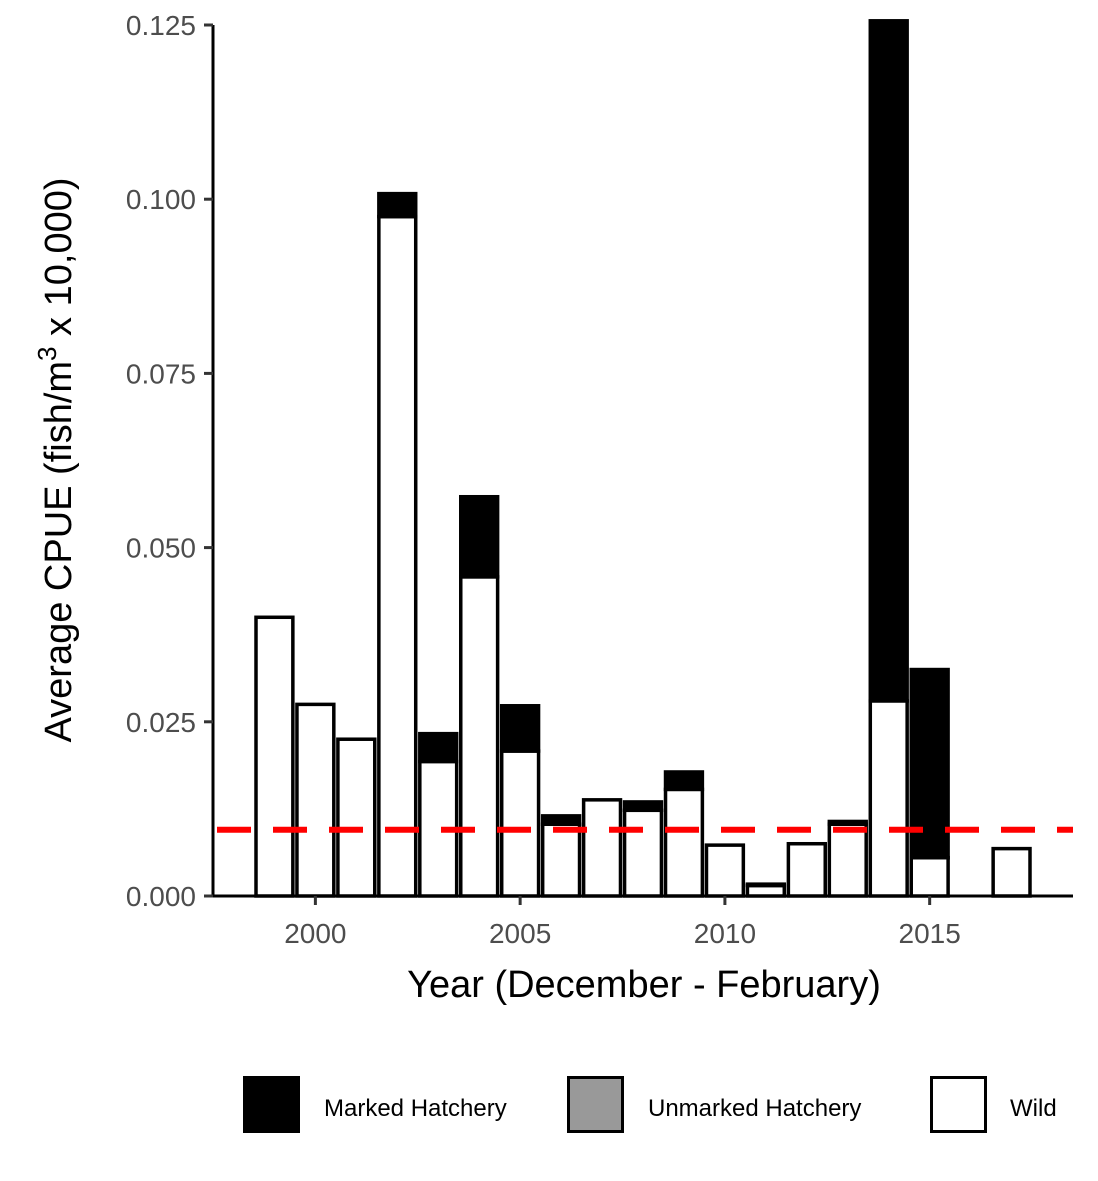  I want to click on legend-label-wild: Wild, so click(1033, 1108).